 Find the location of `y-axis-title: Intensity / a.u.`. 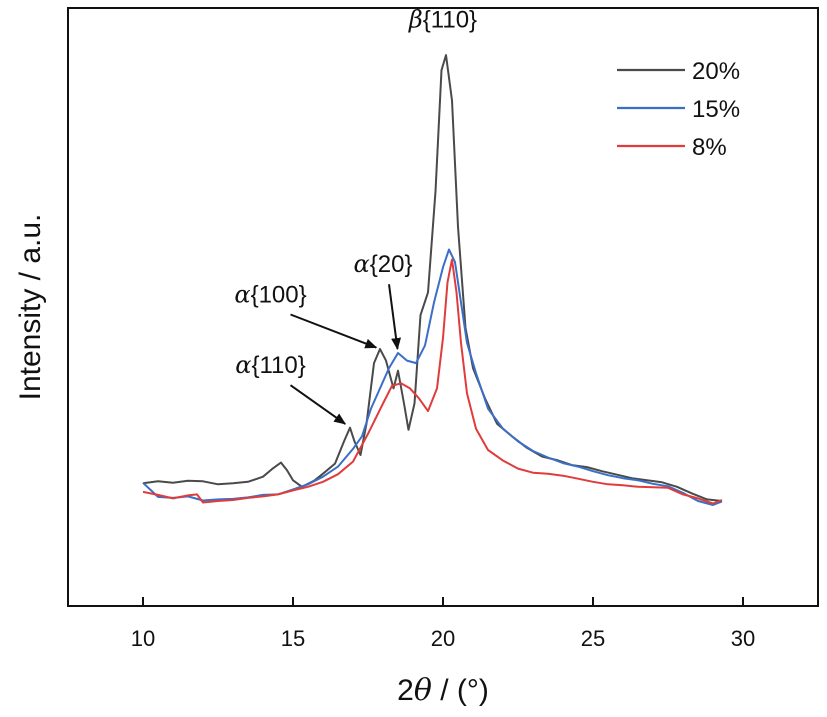

y-axis-title: Intensity / a.u. is located at coordinates (30, 307).